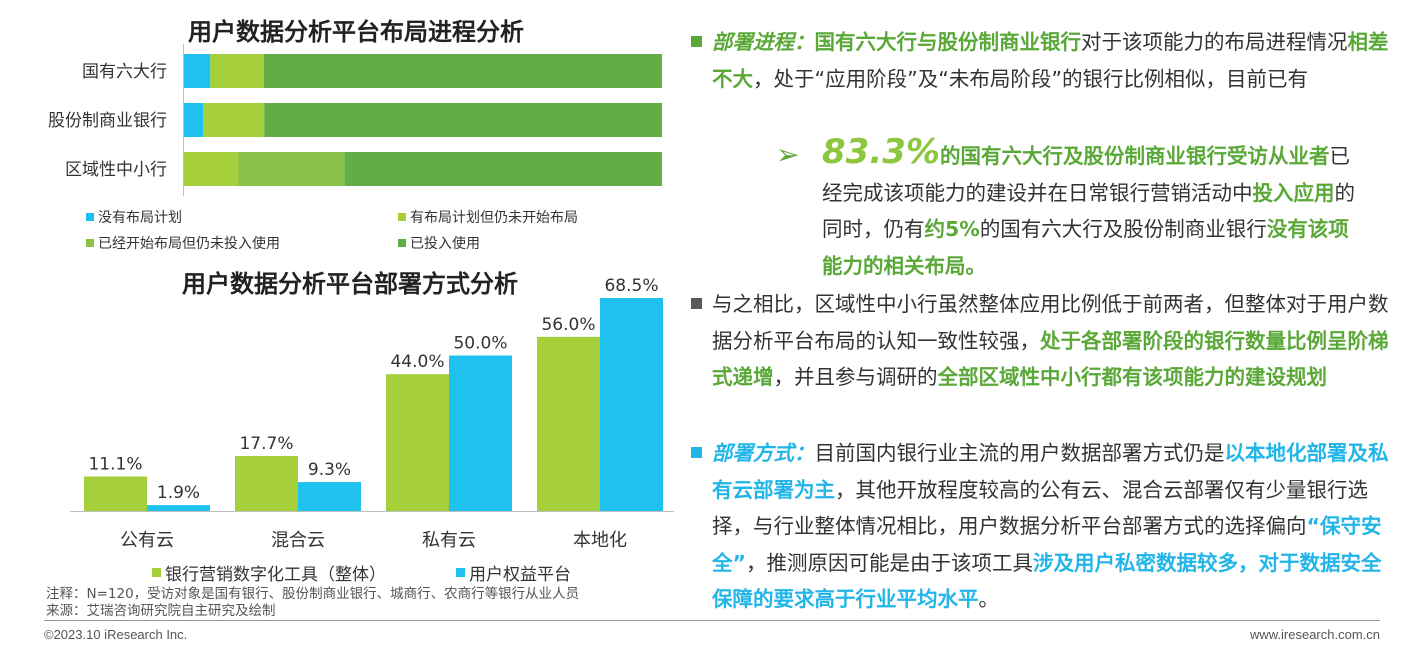  What do you see at coordinates (329, 470) in the screenshot?
I see `data-label: 9.3%` at bounding box center [329, 470].